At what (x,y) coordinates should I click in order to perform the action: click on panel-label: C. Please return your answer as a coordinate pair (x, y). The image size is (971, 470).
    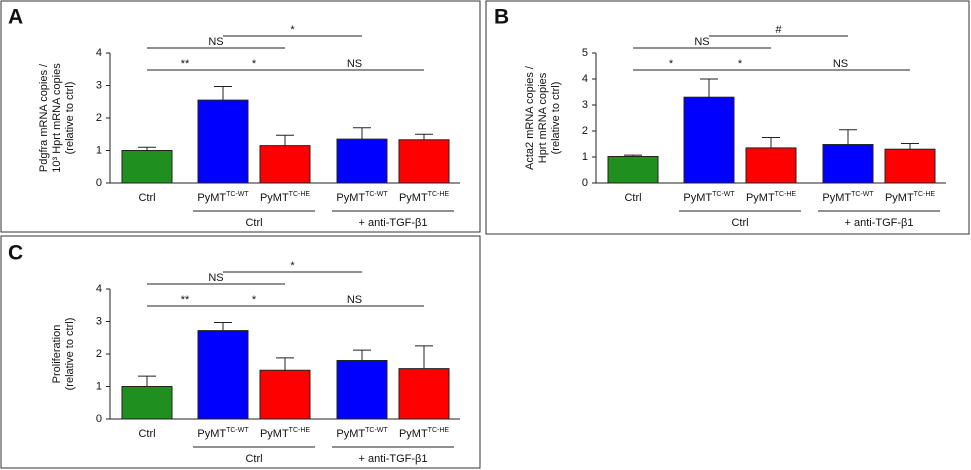
    Looking at the image, I should click on (15, 253).